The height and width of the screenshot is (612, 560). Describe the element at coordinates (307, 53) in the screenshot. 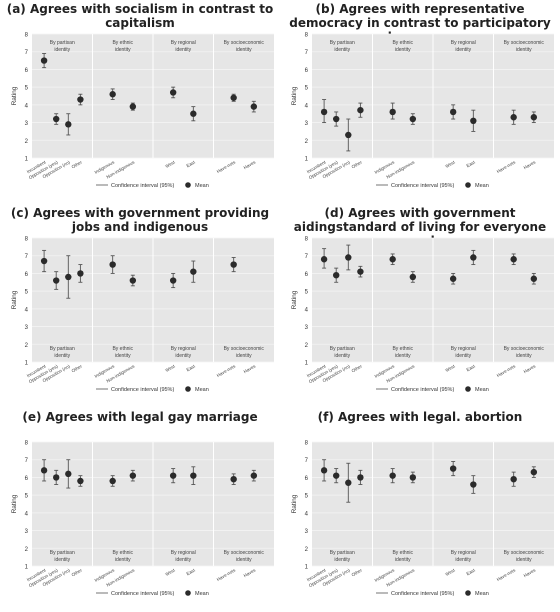

I see `y-tick-label: 7` at that location.